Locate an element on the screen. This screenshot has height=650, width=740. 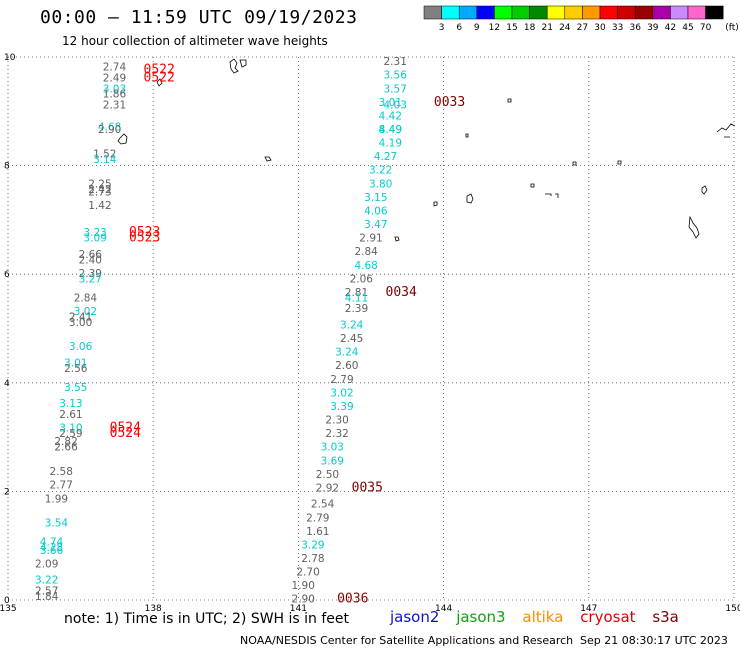
wave-height-value: 2.50 is located at coordinates (327, 475).